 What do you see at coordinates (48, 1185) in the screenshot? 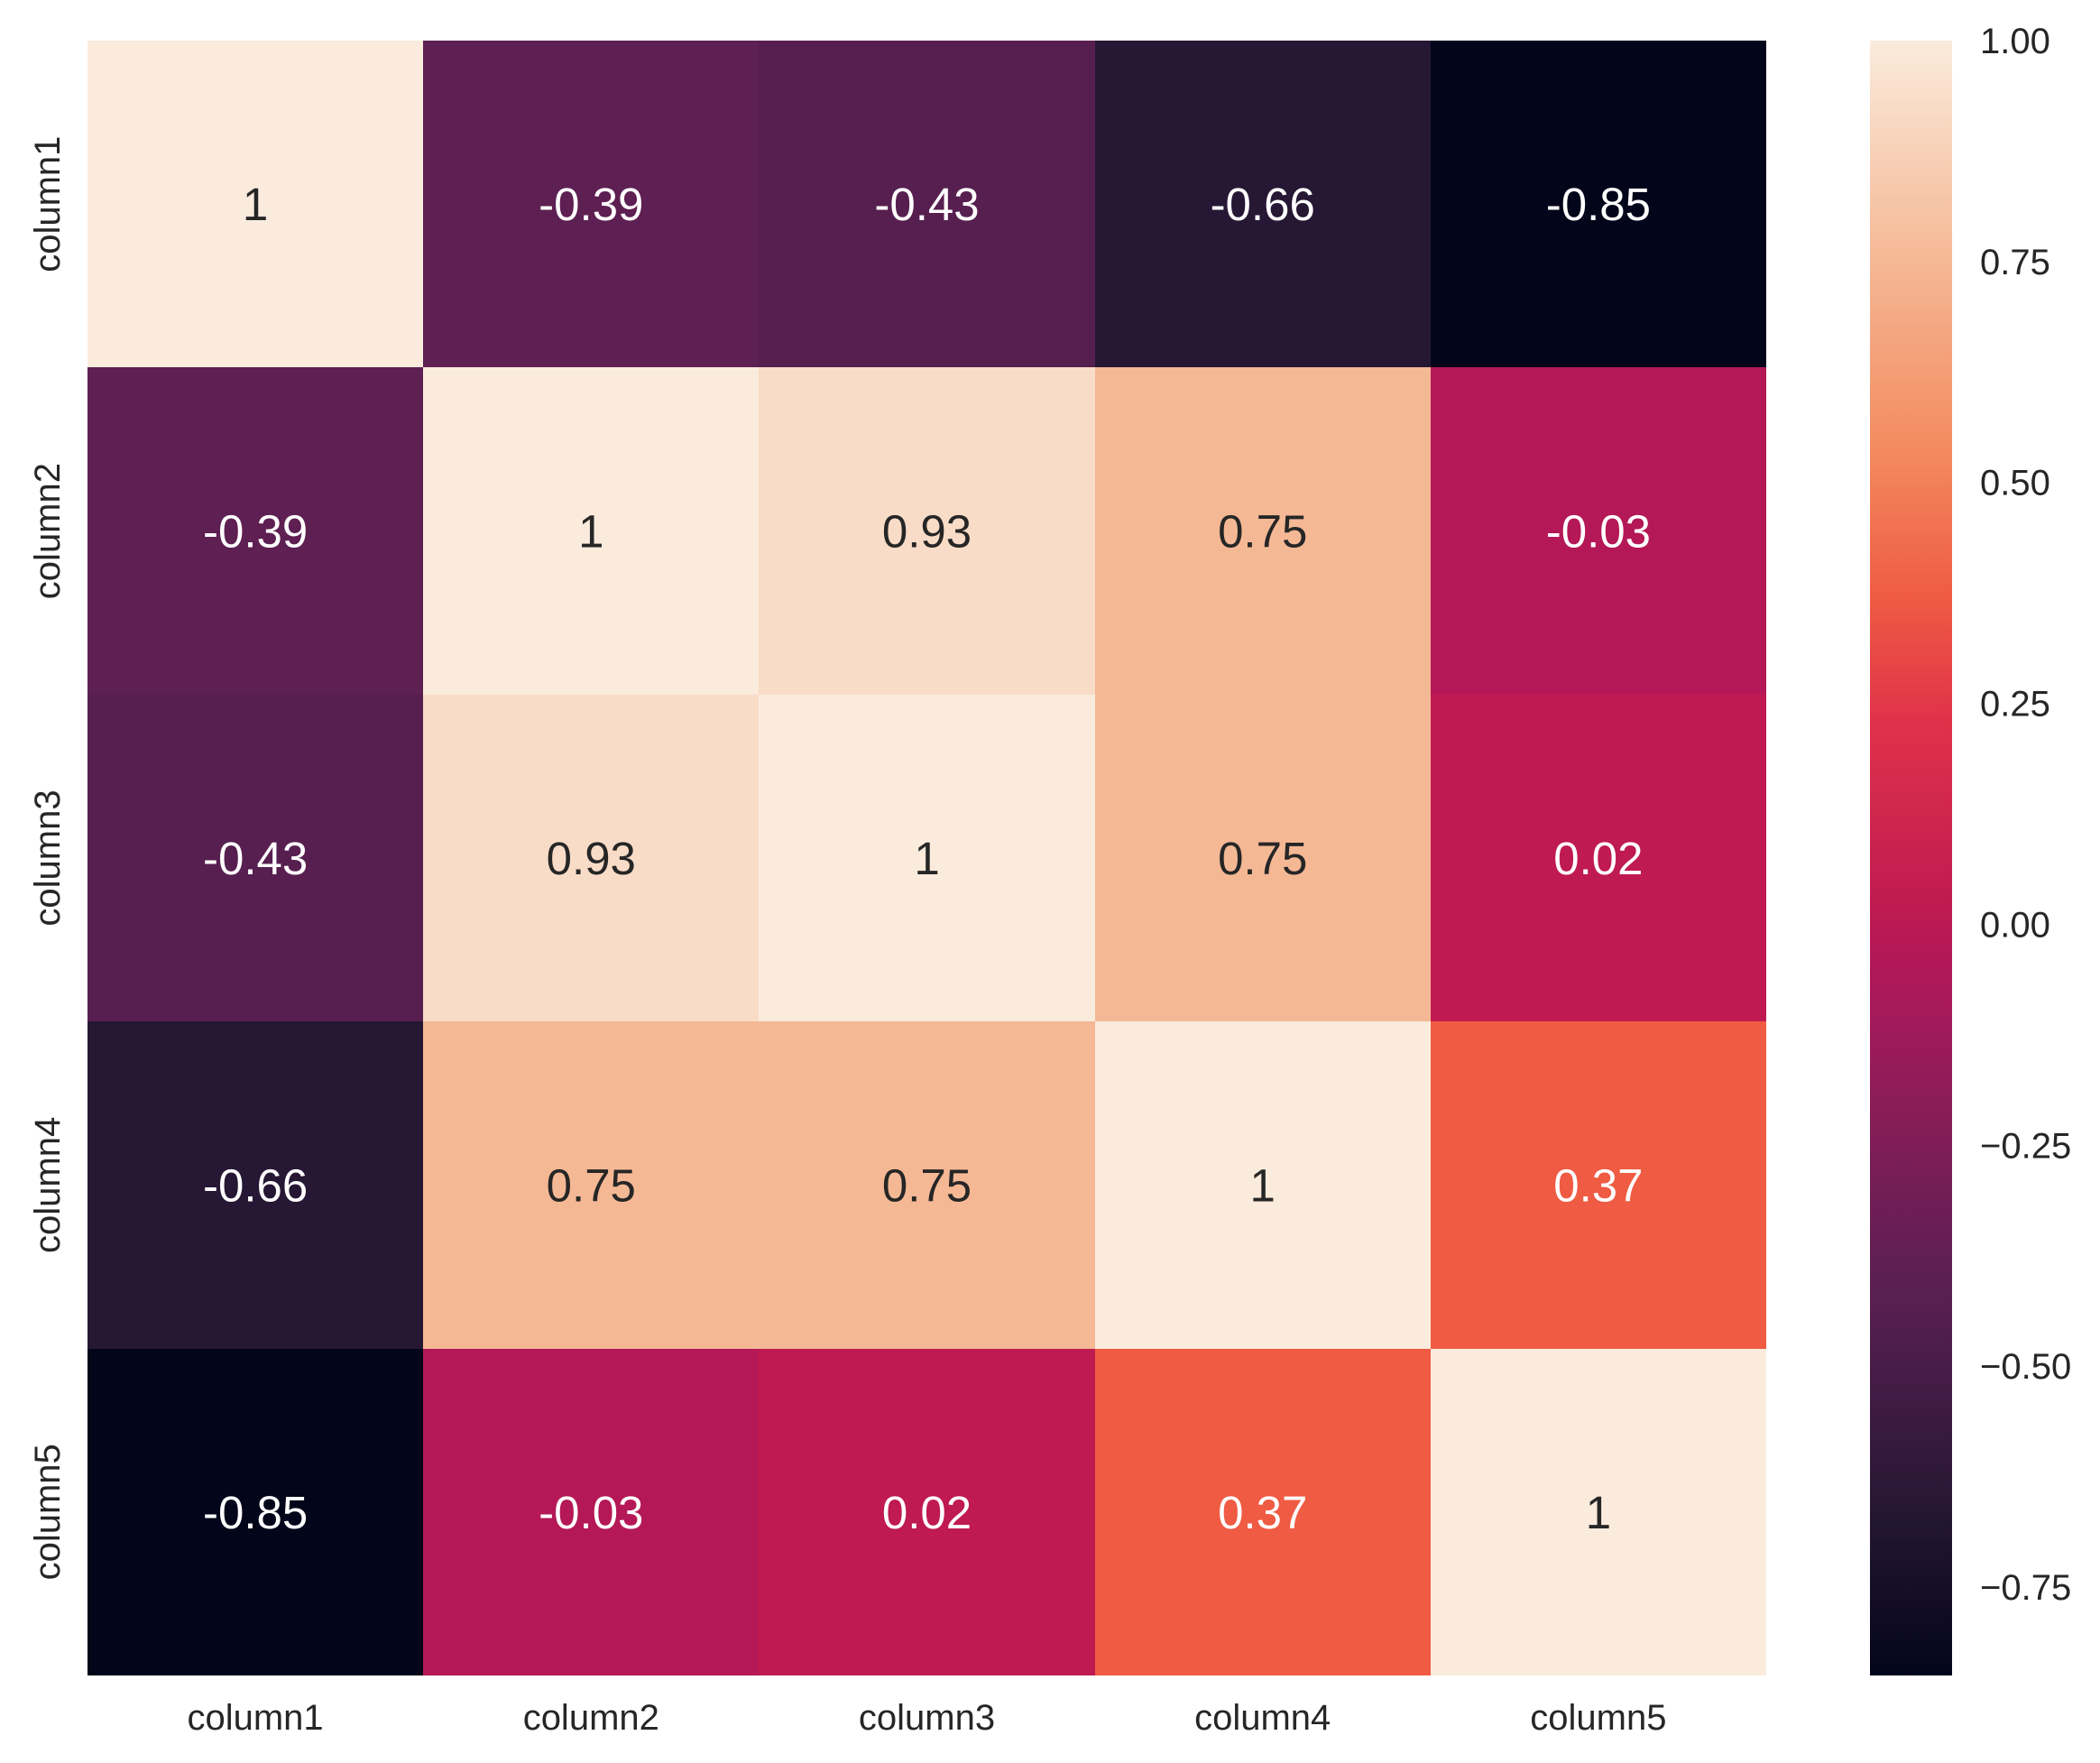
I see `y-tick-label: column4` at bounding box center [48, 1185].